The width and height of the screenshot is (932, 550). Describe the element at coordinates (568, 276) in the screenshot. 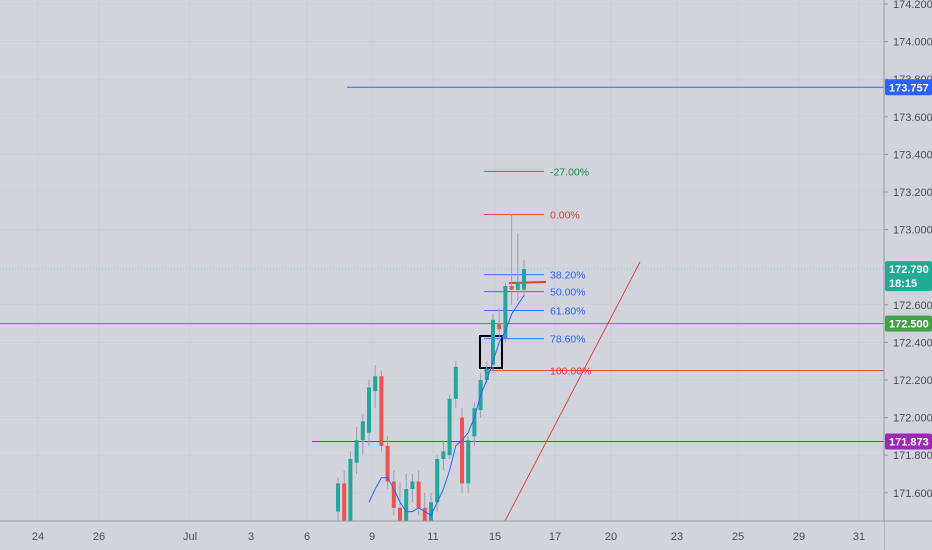

I see `fib-level-label: 38.20%` at that location.